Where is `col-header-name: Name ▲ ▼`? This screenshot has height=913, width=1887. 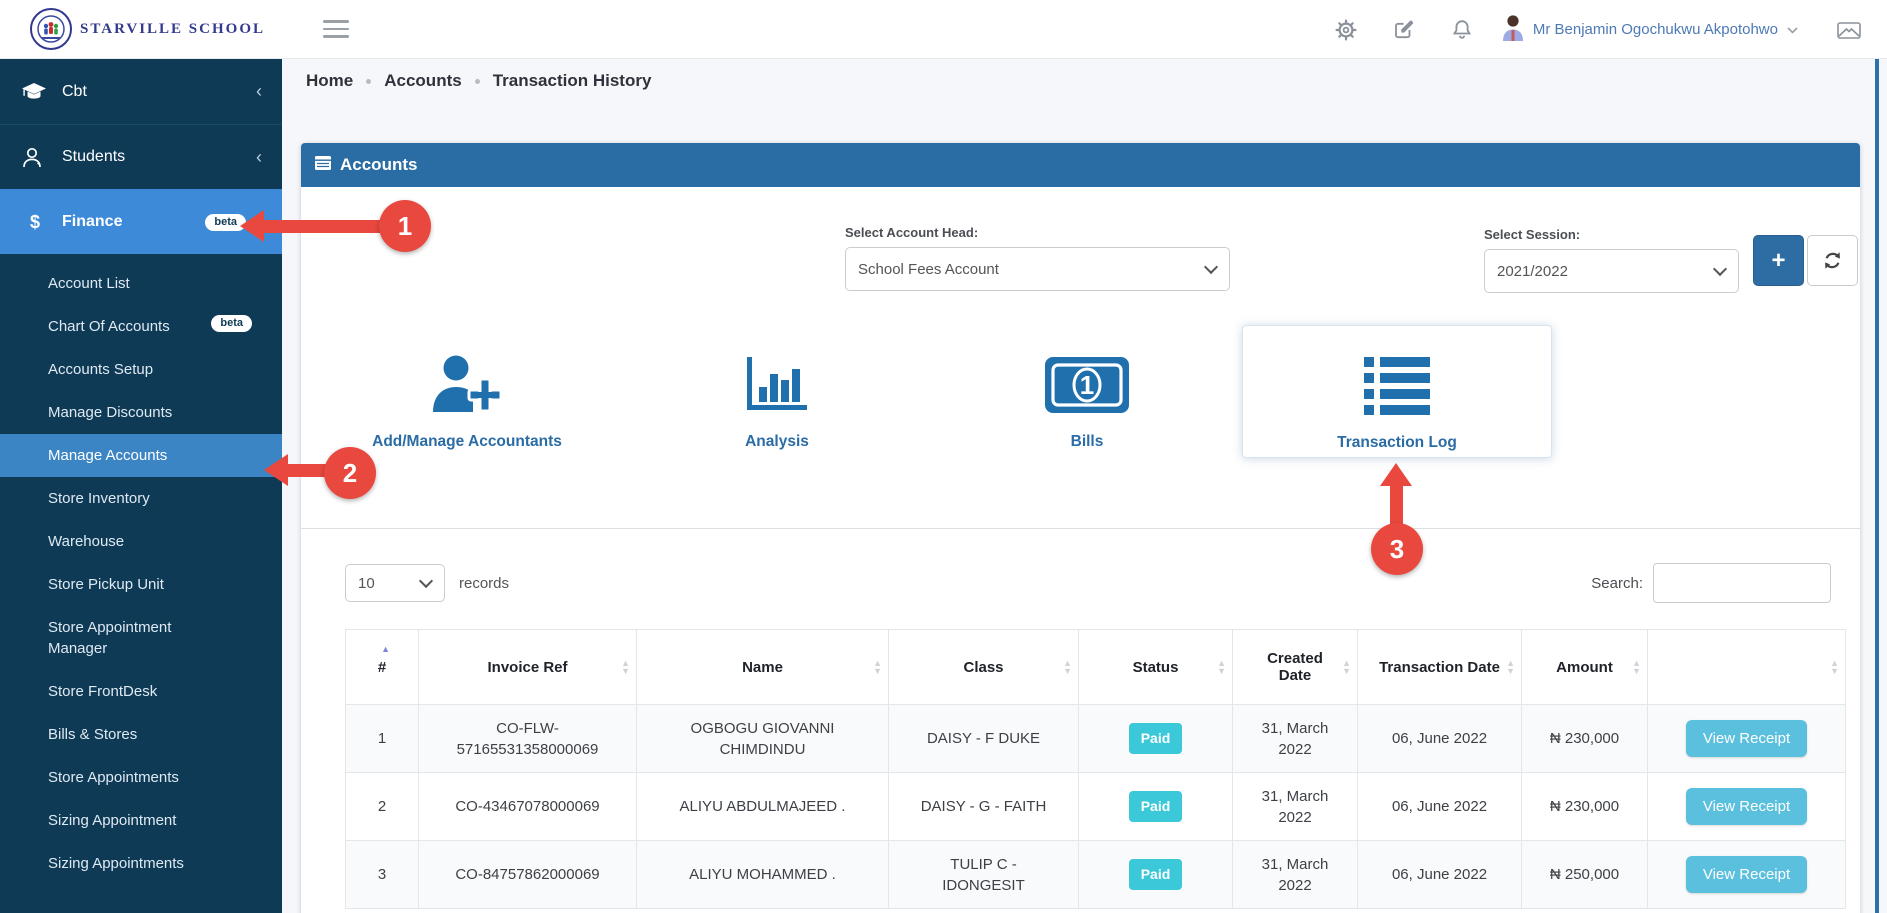
col-header-name: Name ▲ ▼ is located at coordinates (762, 667).